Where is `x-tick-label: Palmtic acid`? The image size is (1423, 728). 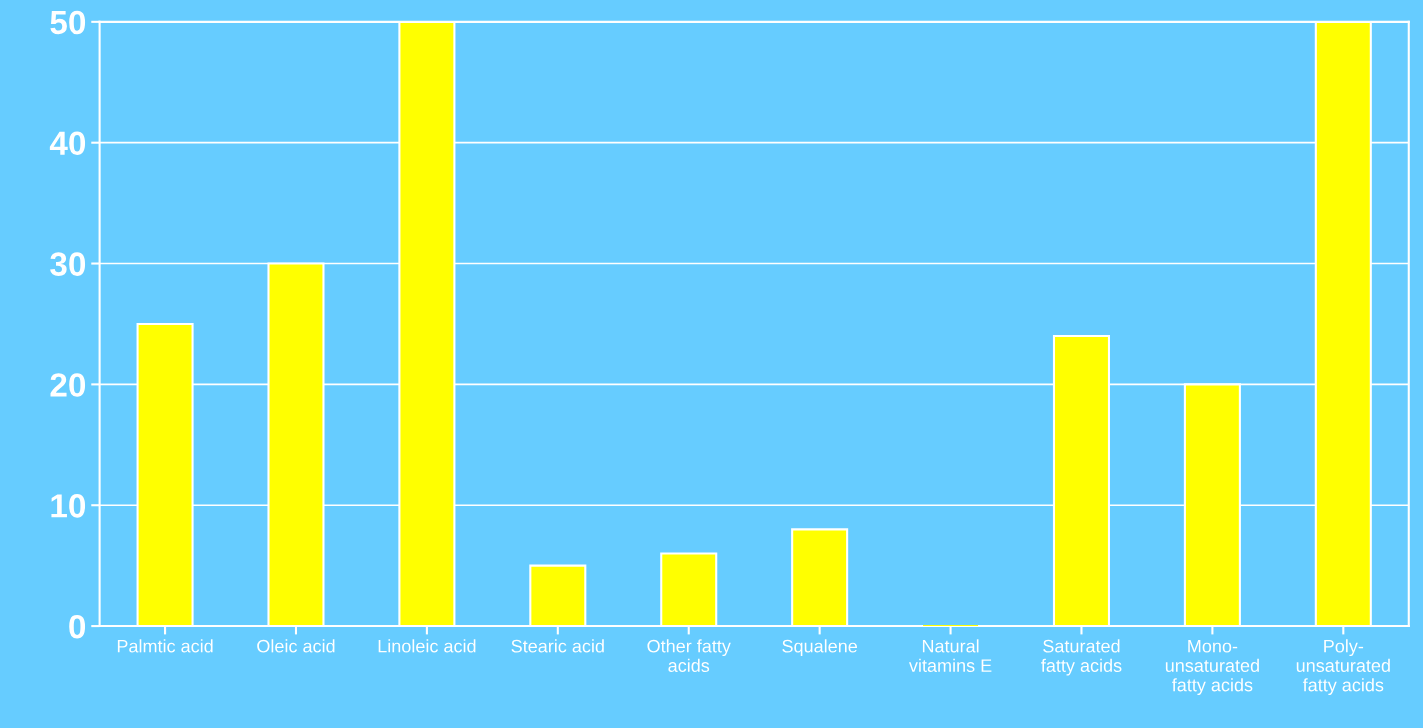
x-tick-label: Palmtic acid is located at coordinates (165, 646).